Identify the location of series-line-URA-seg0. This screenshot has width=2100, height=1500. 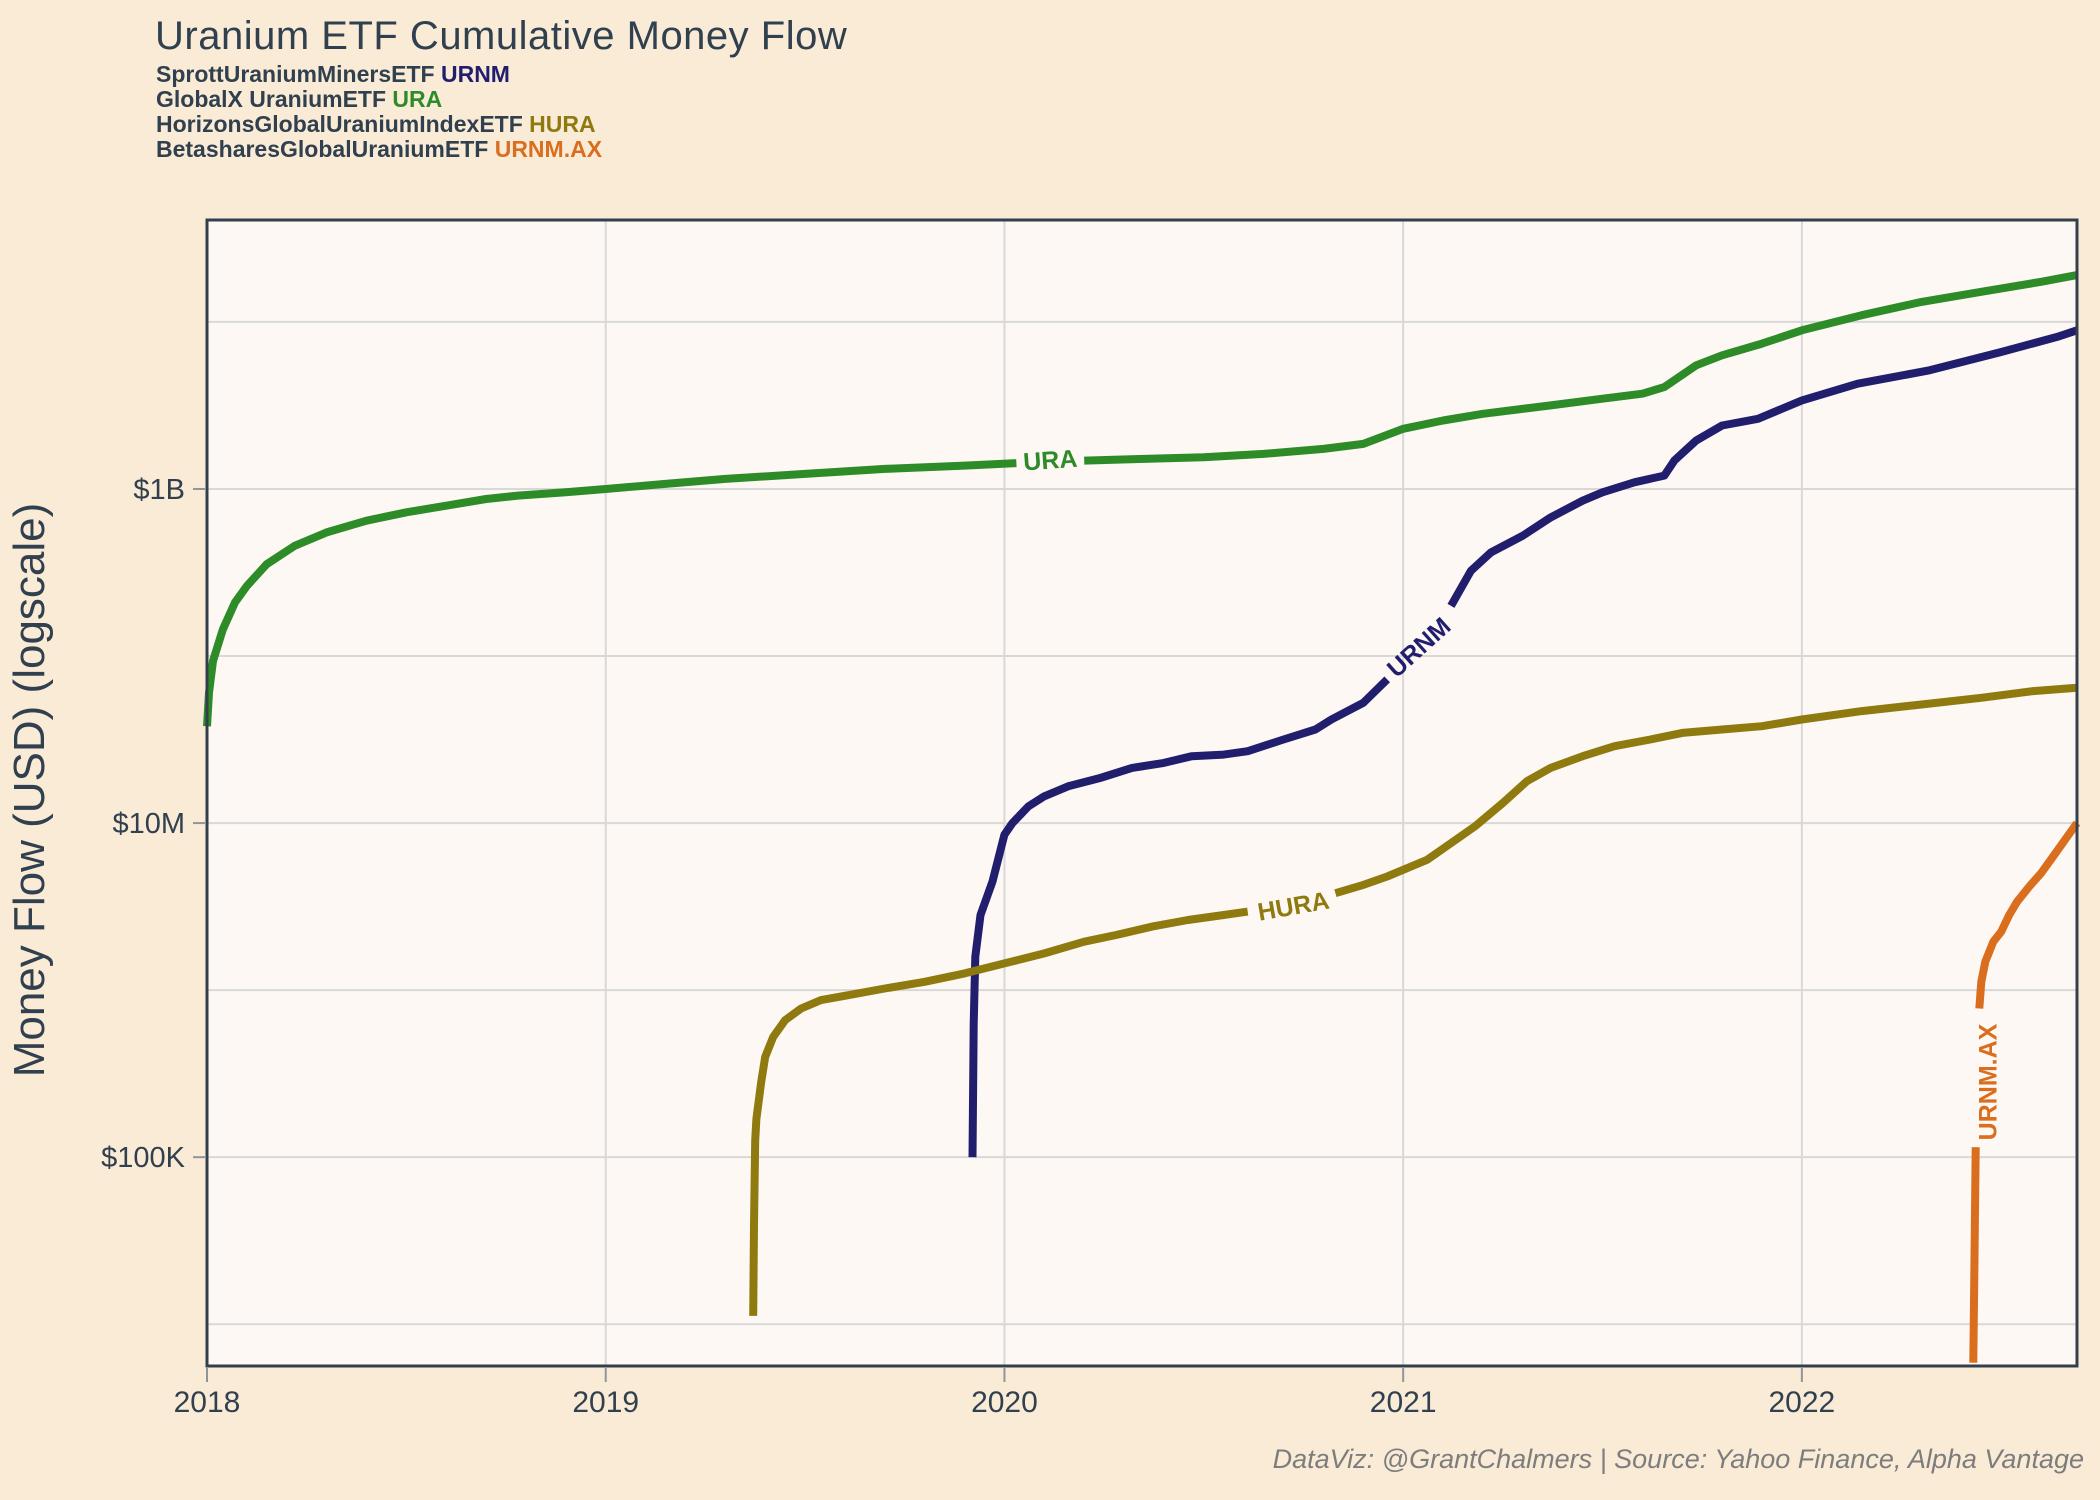
(610, 593).